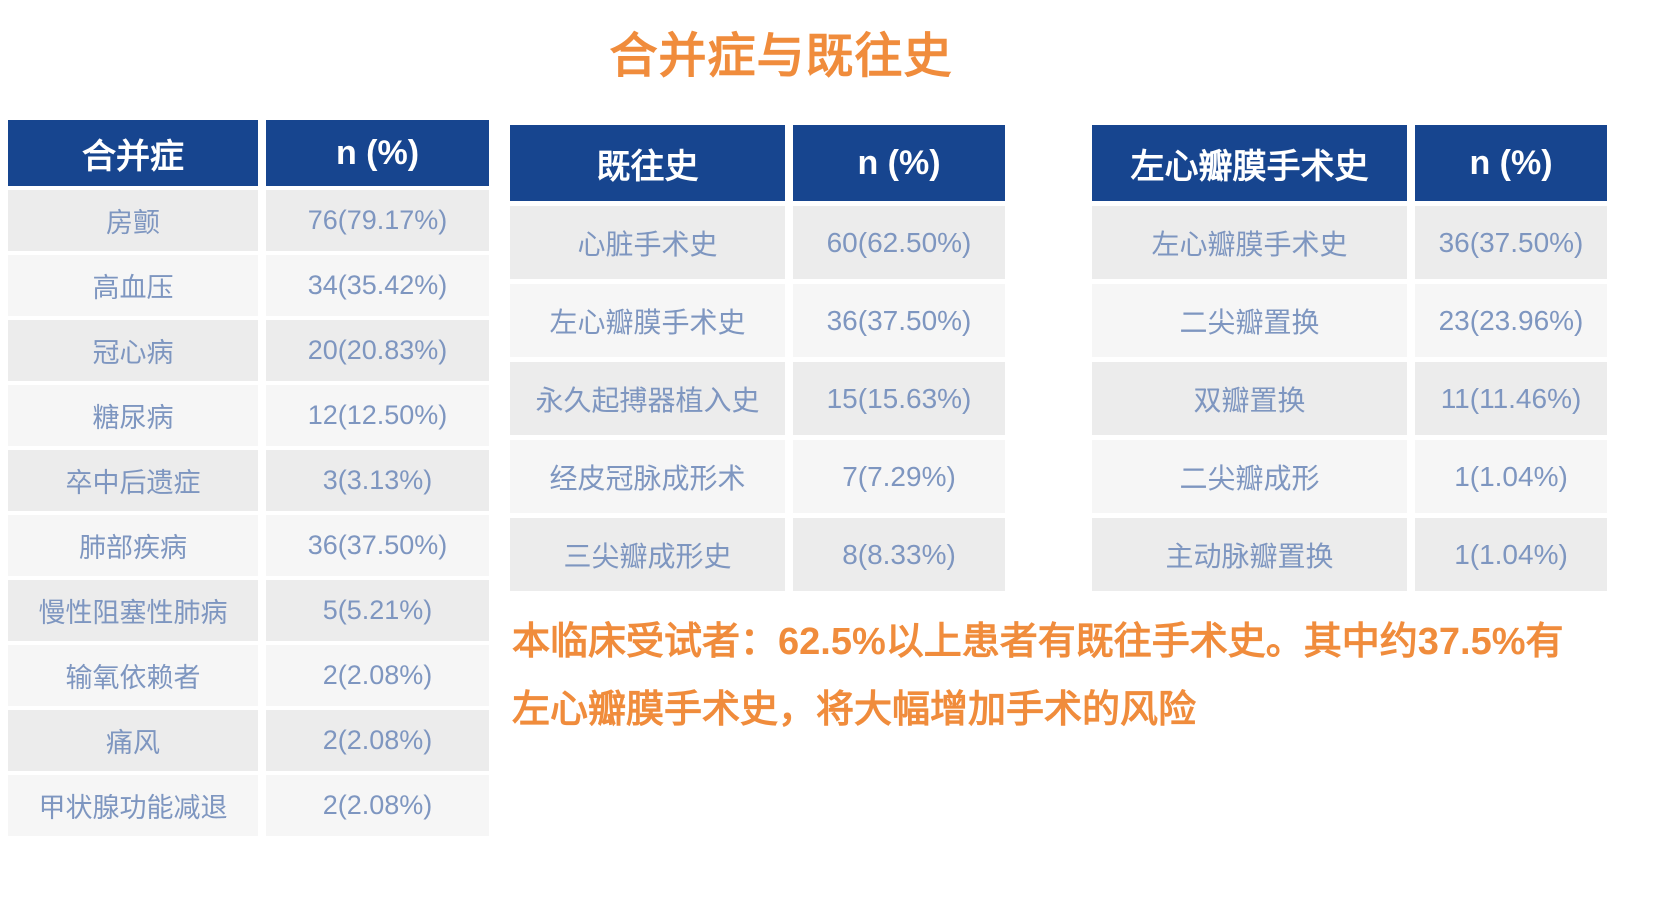 Image resolution: width=1665 pixels, height=917 pixels. Describe the element at coordinates (377, 545) in the screenshot. I see `comorbidities-value-cell: 36(37.50%)` at that location.